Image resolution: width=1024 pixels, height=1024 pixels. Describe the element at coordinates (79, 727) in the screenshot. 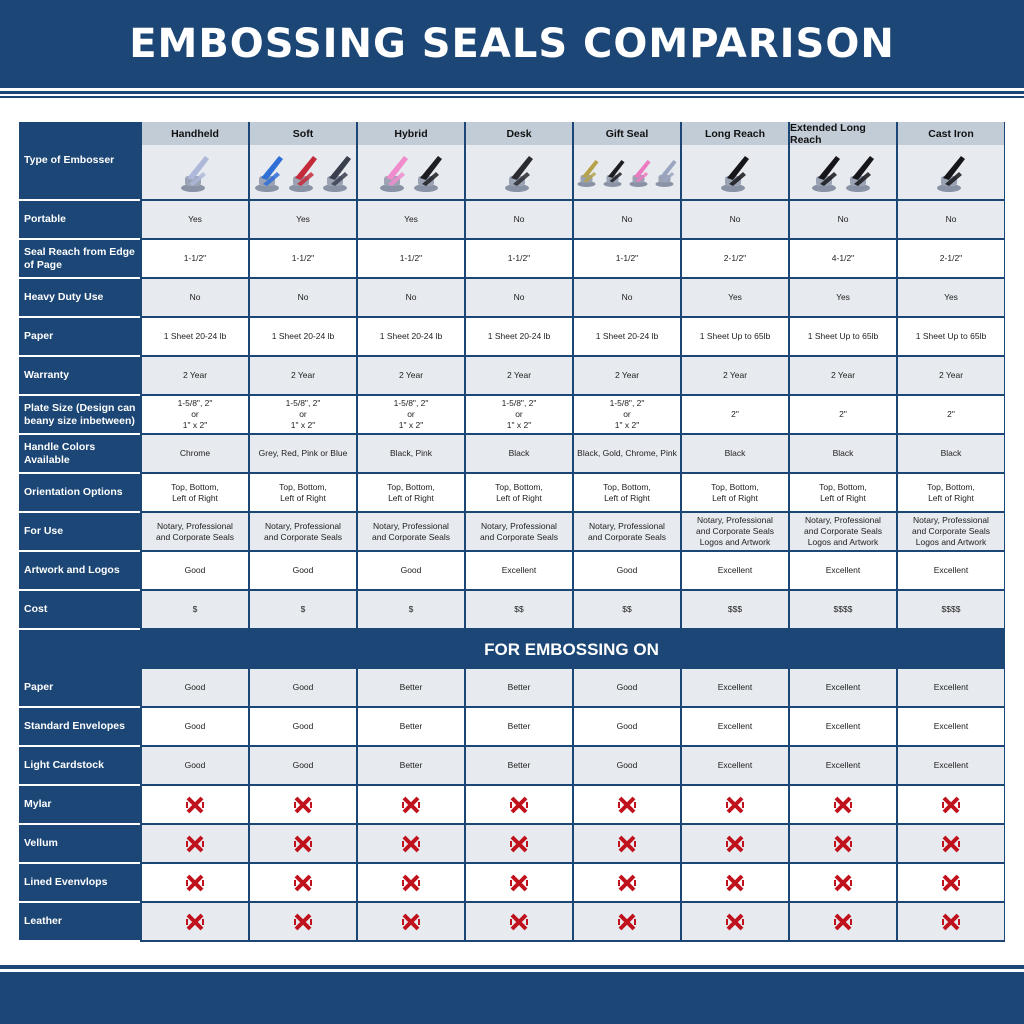

I see `row-label: Standard Envelopes` at that location.